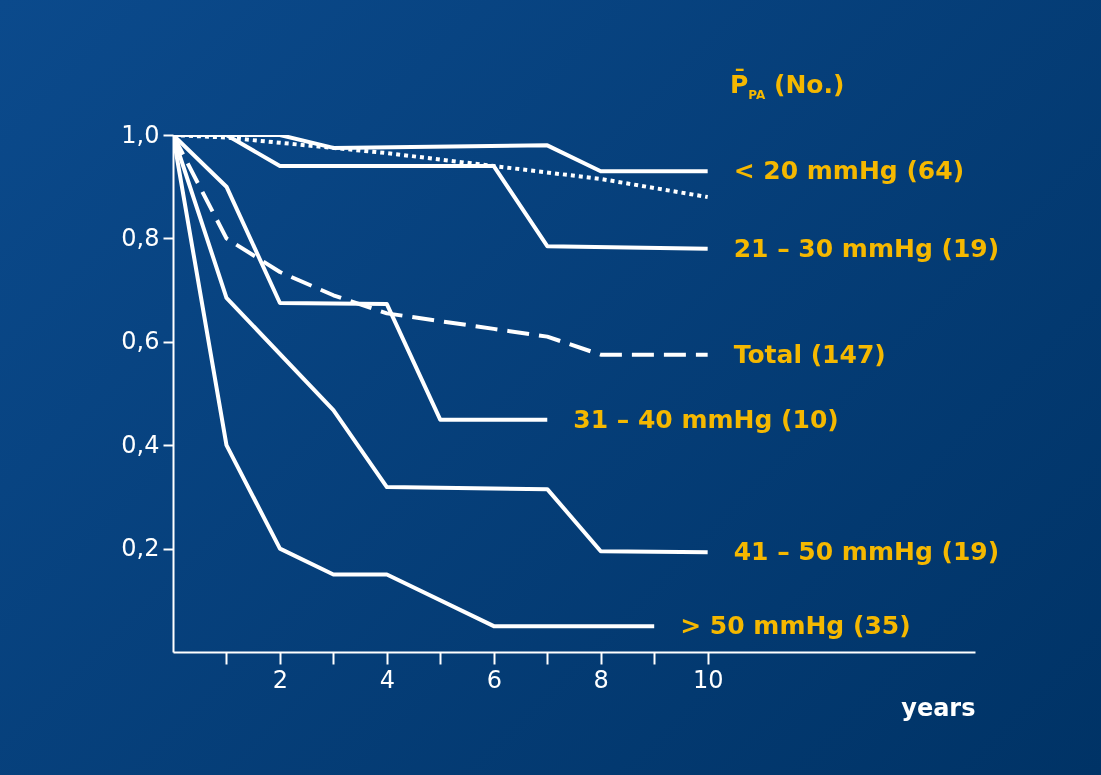 Image resolution: width=1101 pixels, height=775 pixels. What do you see at coordinates (866, 552) in the screenshot?
I see `series-label: 41 – 50 mmHg (19)` at bounding box center [866, 552].